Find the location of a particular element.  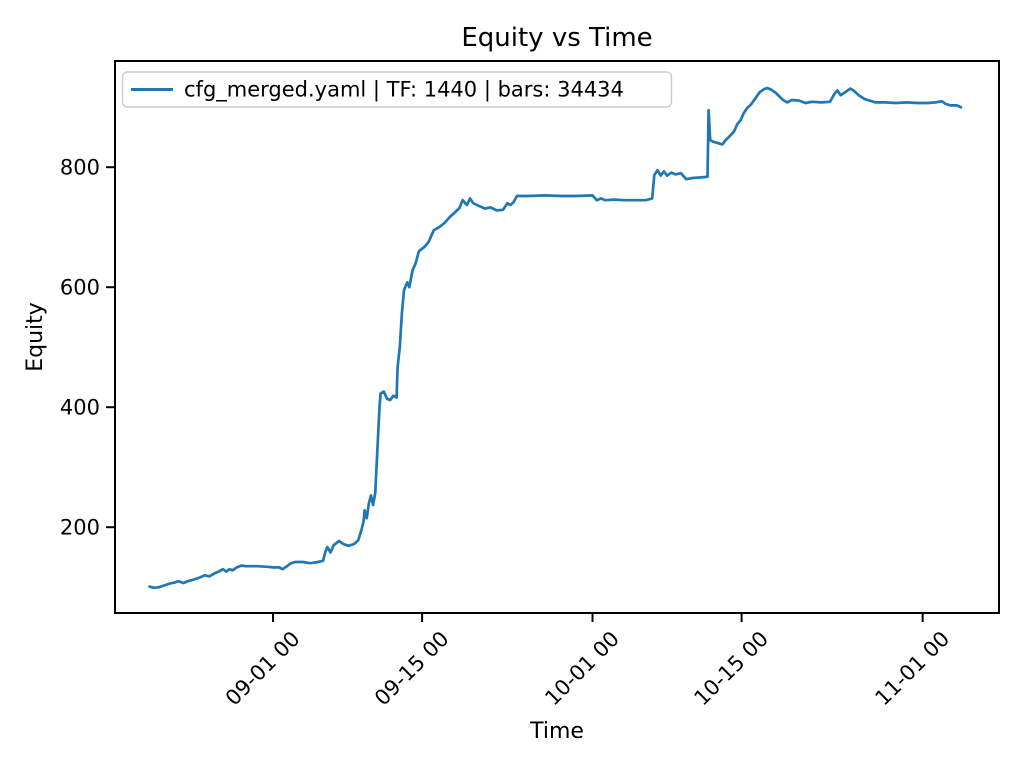

y-tick-label: 200 is located at coordinates (80, 528).